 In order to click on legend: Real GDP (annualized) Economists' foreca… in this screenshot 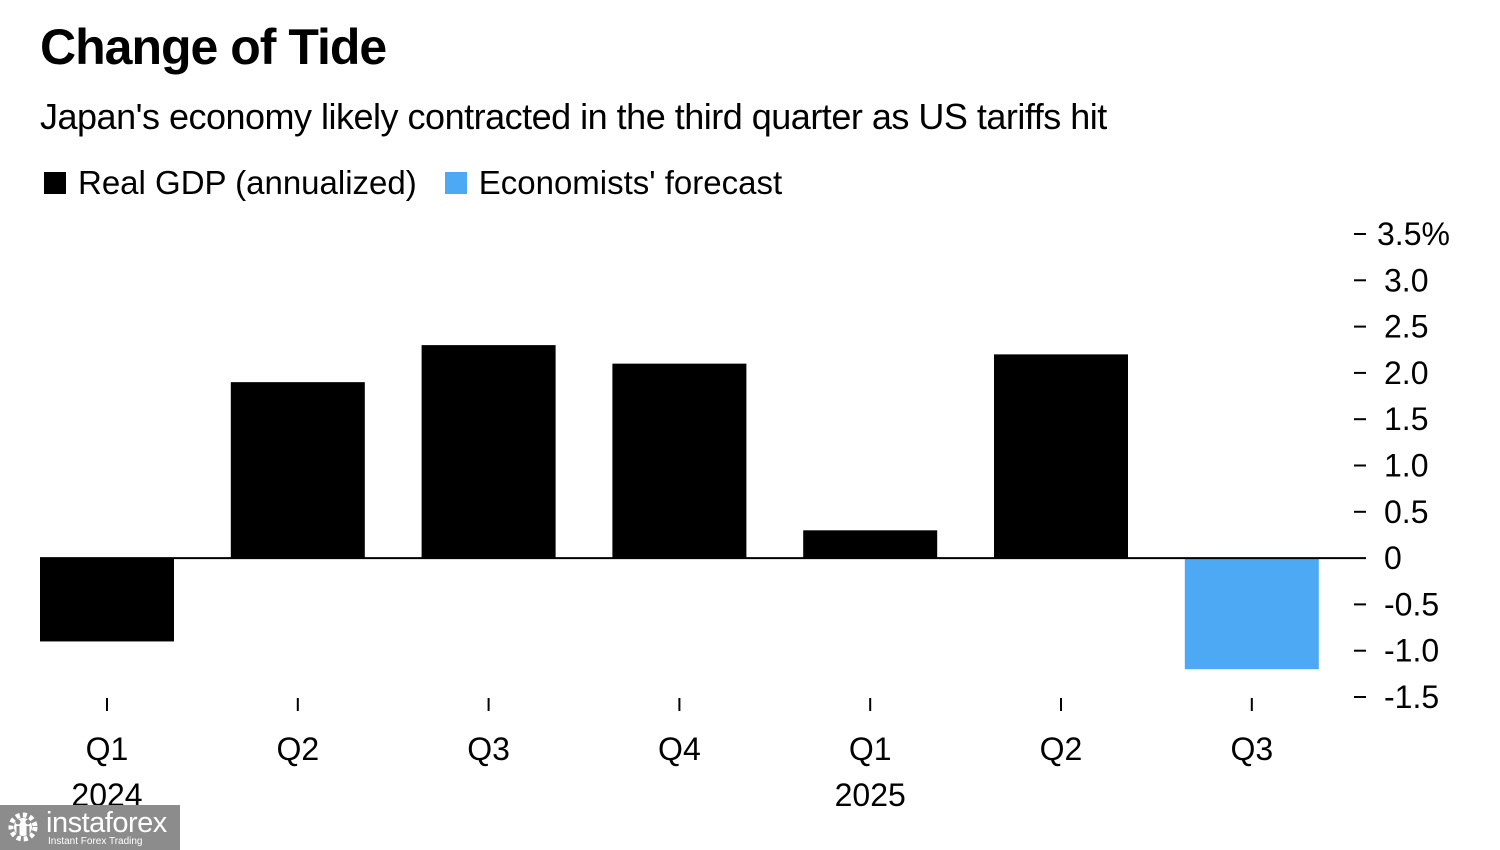, I will do `click(427, 183)`.